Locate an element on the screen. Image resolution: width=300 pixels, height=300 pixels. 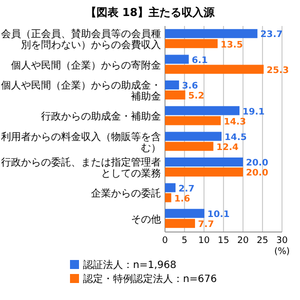
legend-label: 認証法人：n=1,968 is located at coordinates (129, 265).